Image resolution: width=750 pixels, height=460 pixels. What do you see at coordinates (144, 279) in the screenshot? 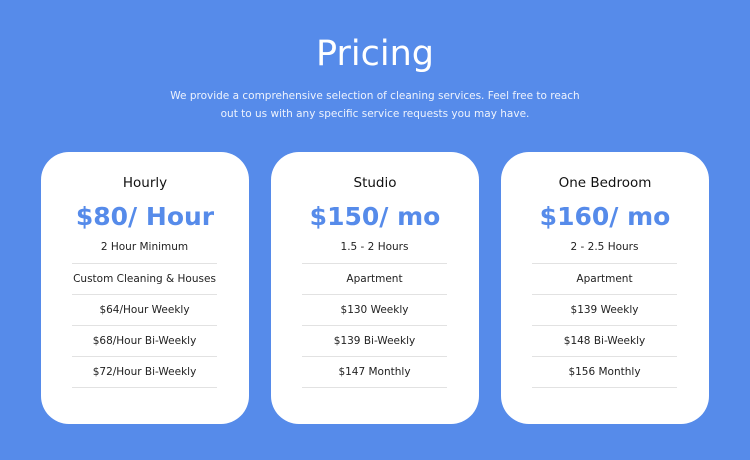
I see `plan-feature: Custom Cleaning & Houses` at bounding box center [144, 279].